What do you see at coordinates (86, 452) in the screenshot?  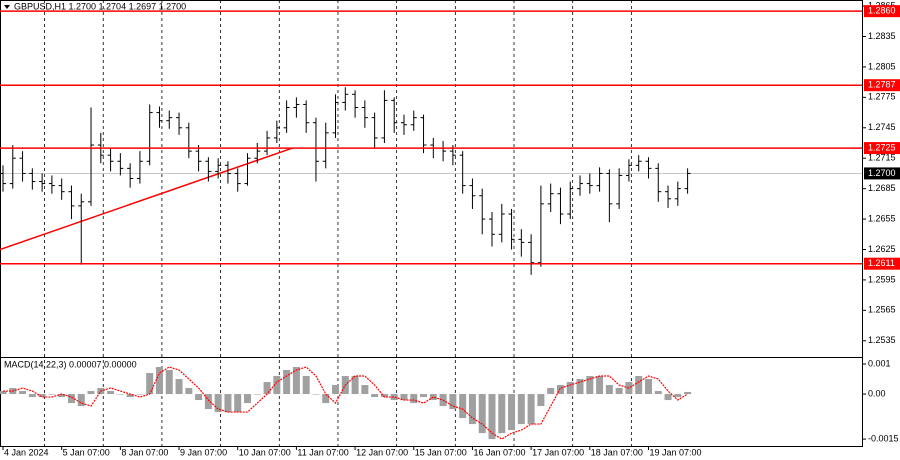 I see `x-tick-label: 5 Jan 07:00` at bounding box center [86, 452].